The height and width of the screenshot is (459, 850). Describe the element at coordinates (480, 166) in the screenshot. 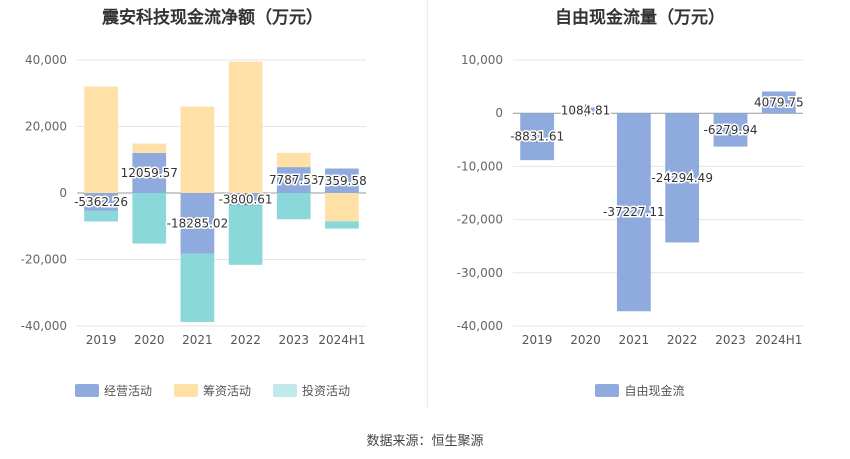

I see `y-tick-label: -10,000` at that location.